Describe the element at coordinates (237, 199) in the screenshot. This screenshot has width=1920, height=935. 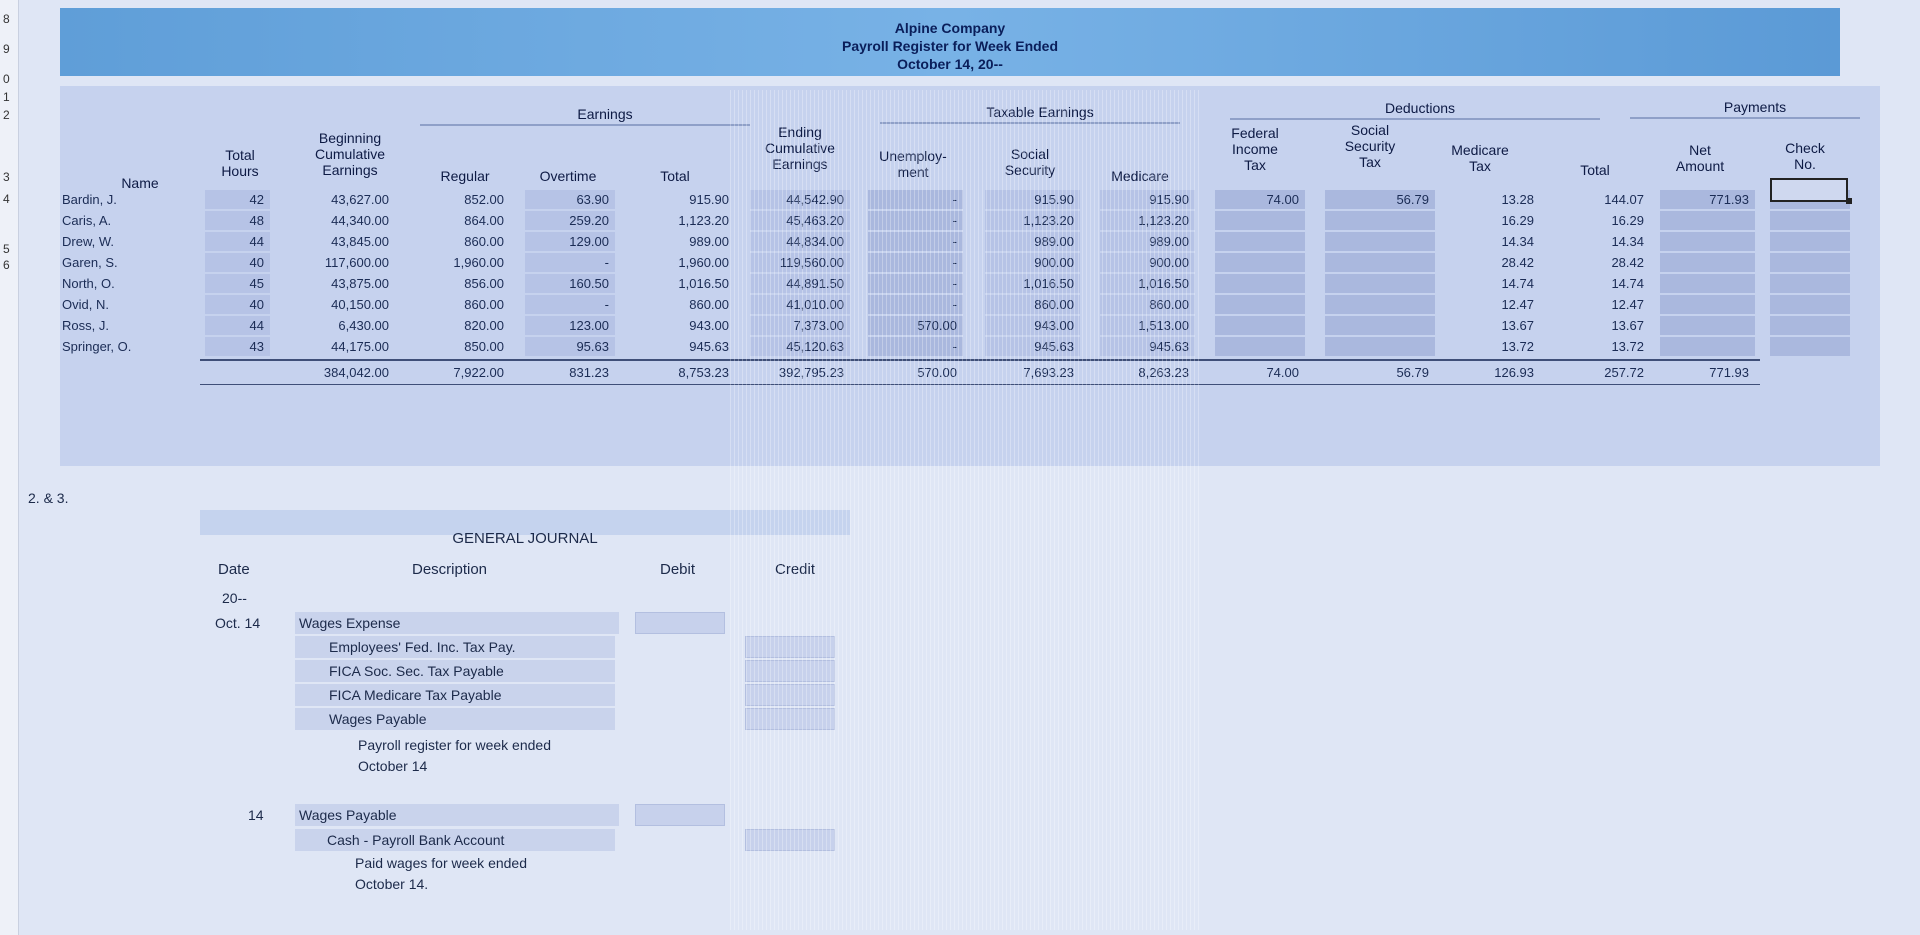
I see `cell-hours: 42` at that location.